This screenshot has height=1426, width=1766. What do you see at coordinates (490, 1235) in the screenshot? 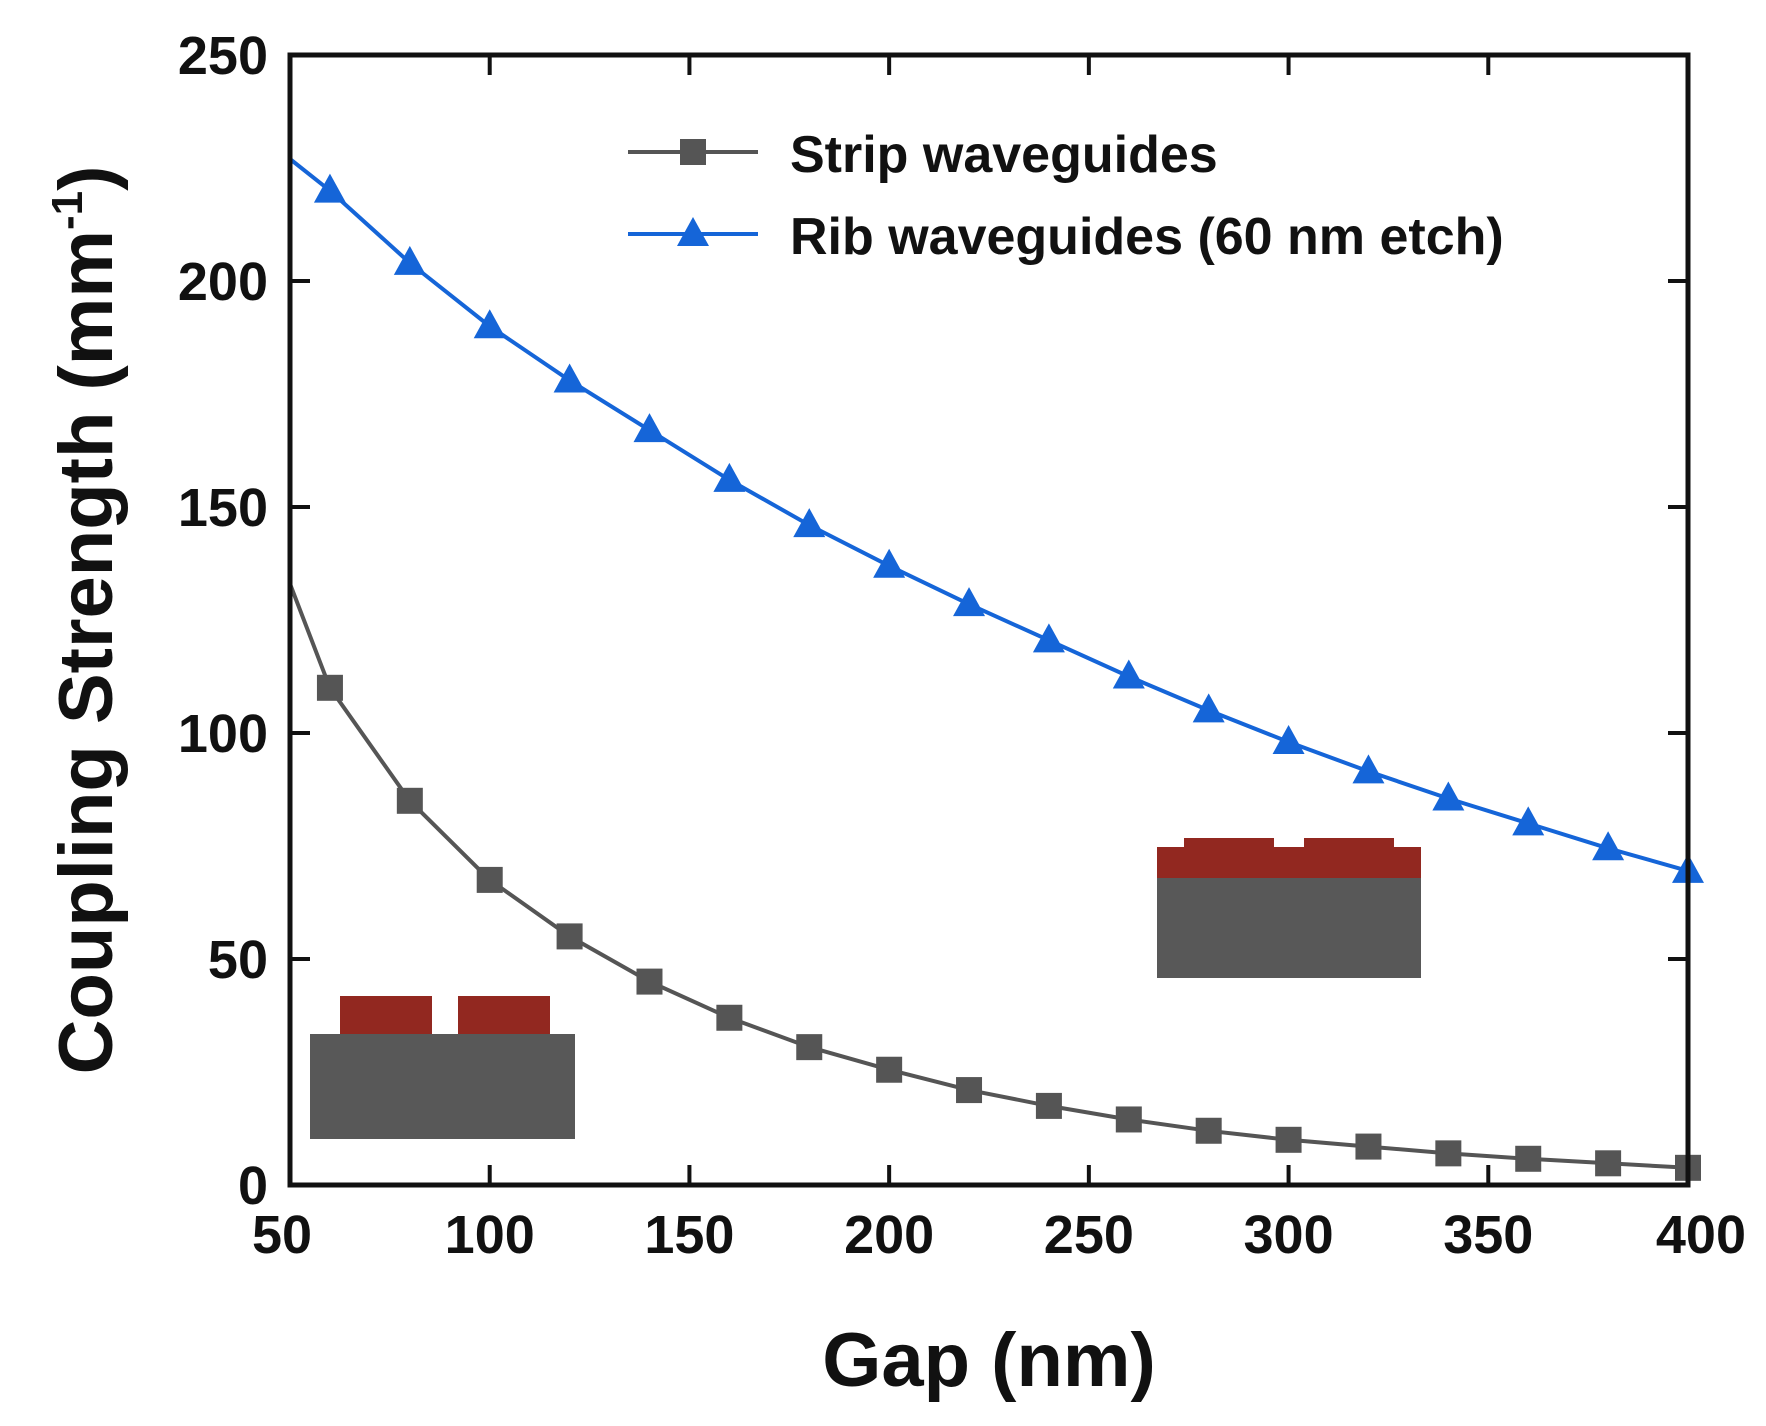
I see `x-tick-label: 100` at bounding box center [490, 1235].